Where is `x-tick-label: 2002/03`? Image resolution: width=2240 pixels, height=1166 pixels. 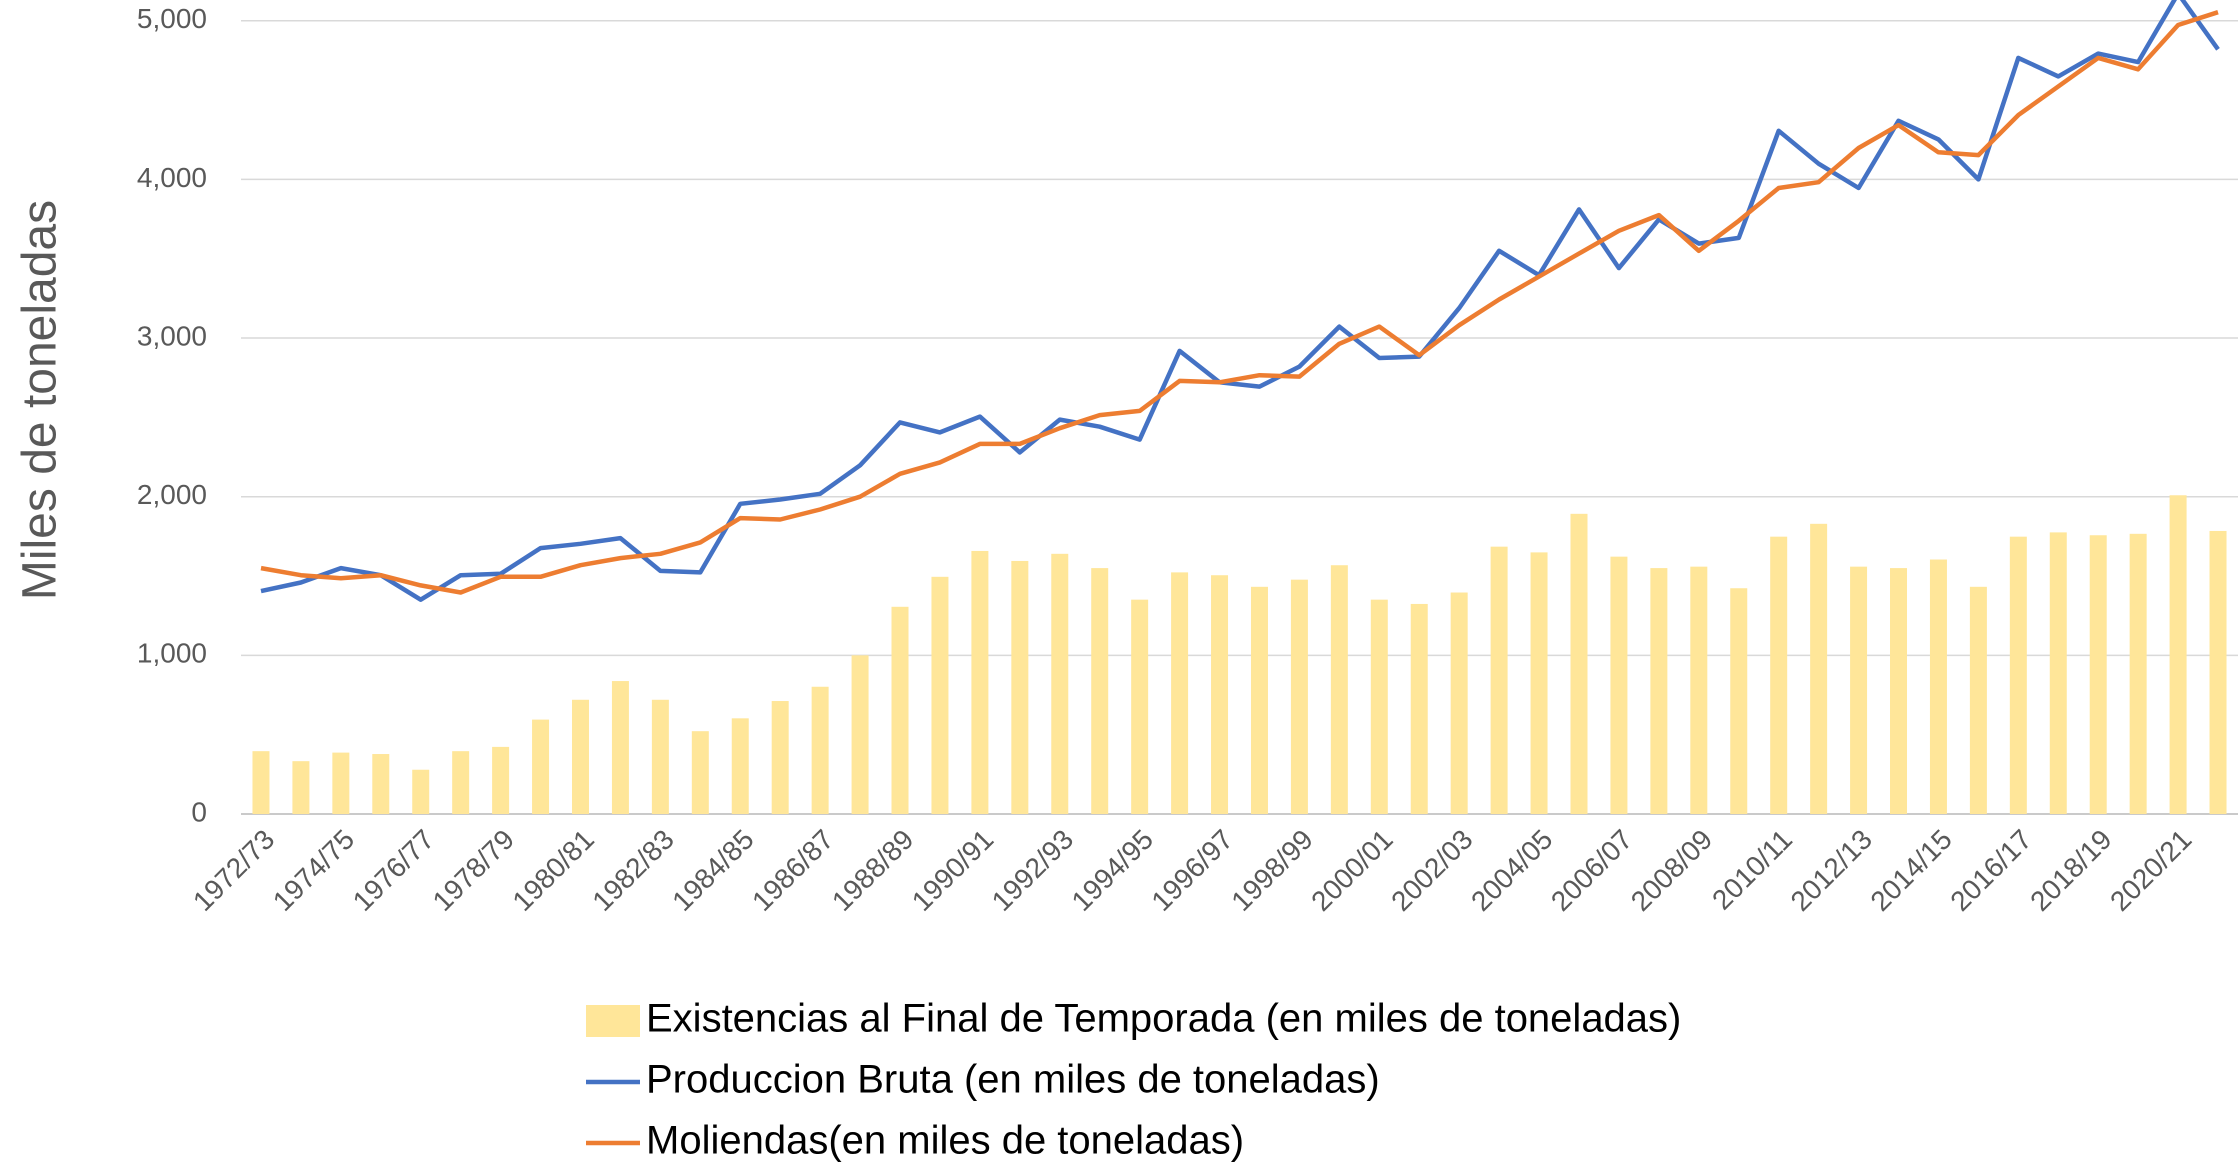 x-tick-label: 2002/03 is located at coordinates (1431, 870).